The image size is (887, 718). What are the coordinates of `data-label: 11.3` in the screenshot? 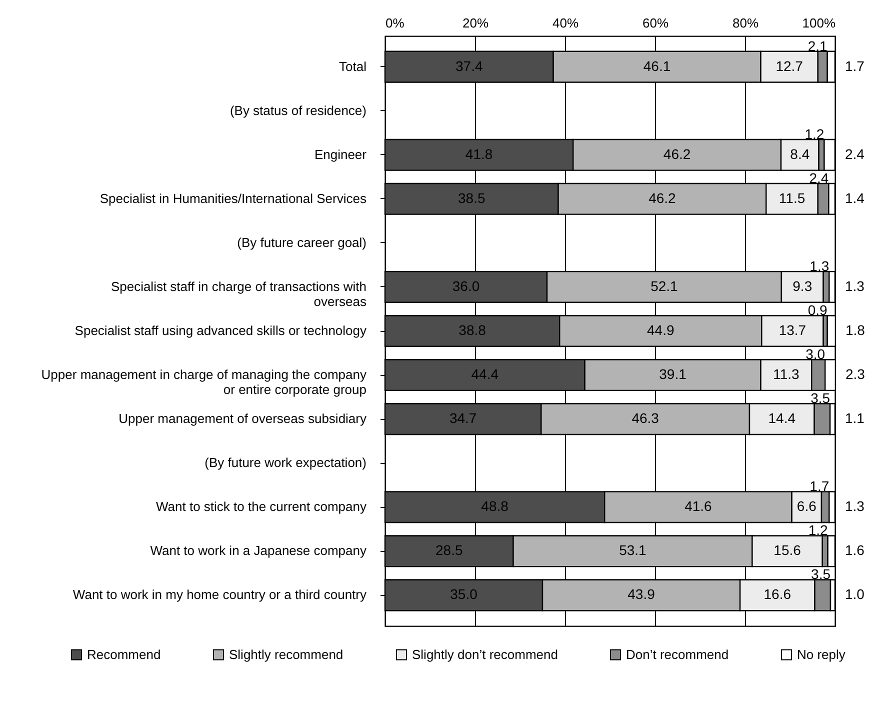 It's located at (786, 374).